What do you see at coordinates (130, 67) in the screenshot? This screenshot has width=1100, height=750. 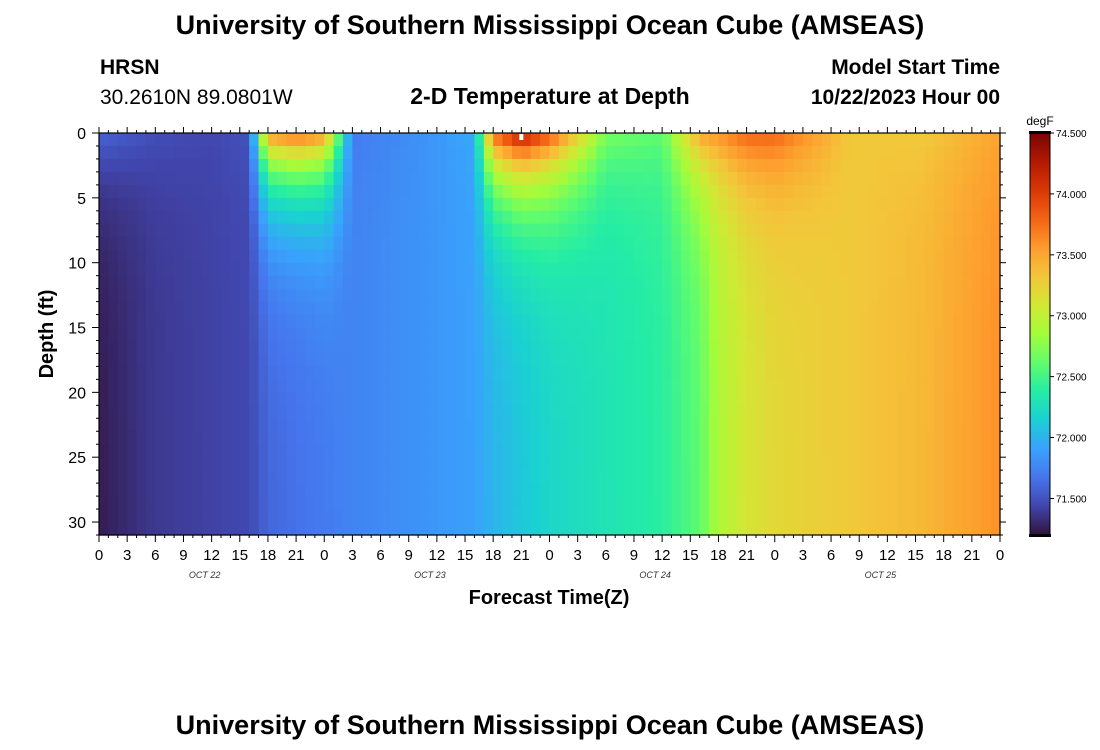 I see `station-name: HRSN` at bounding box center [130, 67].